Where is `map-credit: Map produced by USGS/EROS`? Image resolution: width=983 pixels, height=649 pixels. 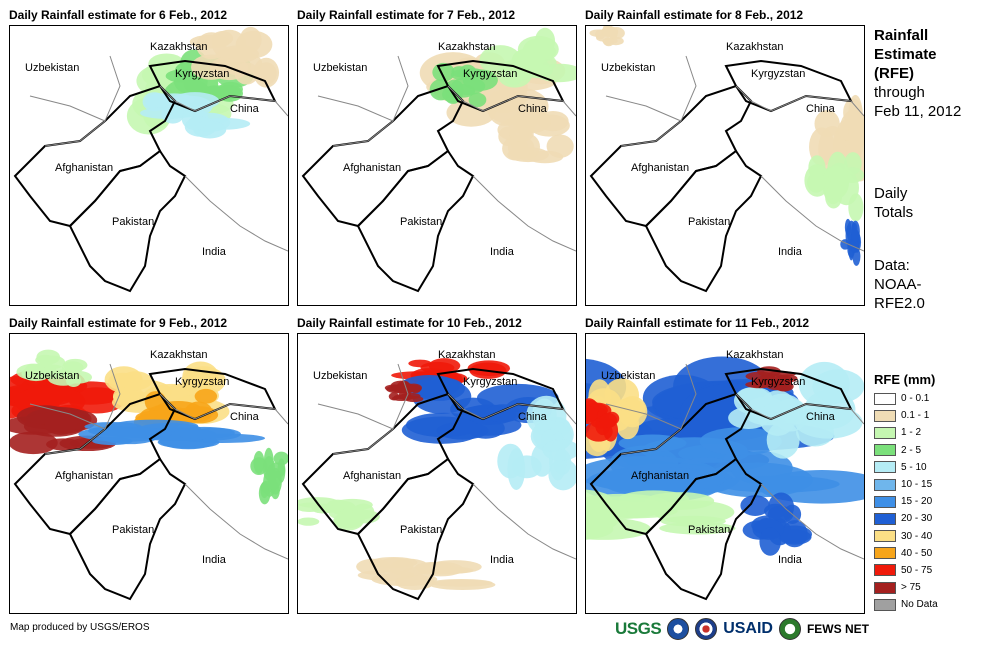 map-credit: Map produced by USGS/EROS is located at coordinates (80, 627).